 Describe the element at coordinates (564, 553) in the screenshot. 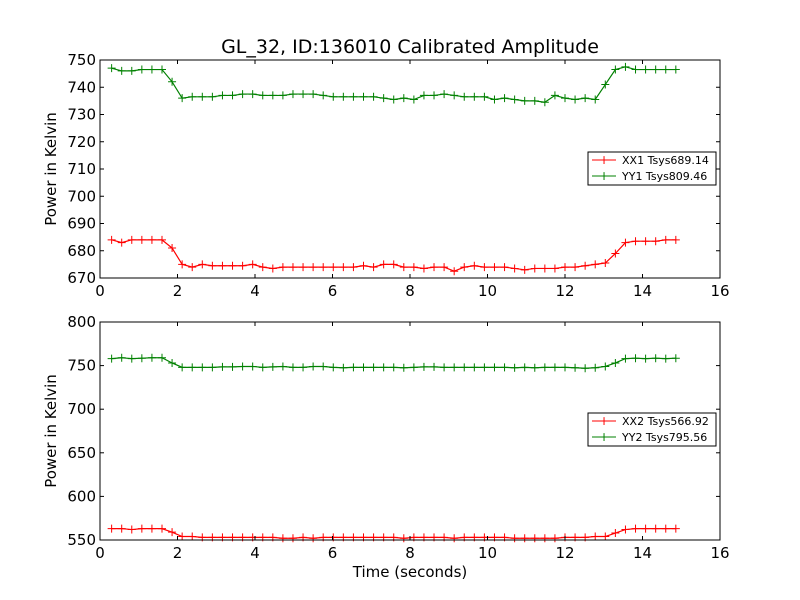

I see `bottom-x-tick-label: 12` at that location.